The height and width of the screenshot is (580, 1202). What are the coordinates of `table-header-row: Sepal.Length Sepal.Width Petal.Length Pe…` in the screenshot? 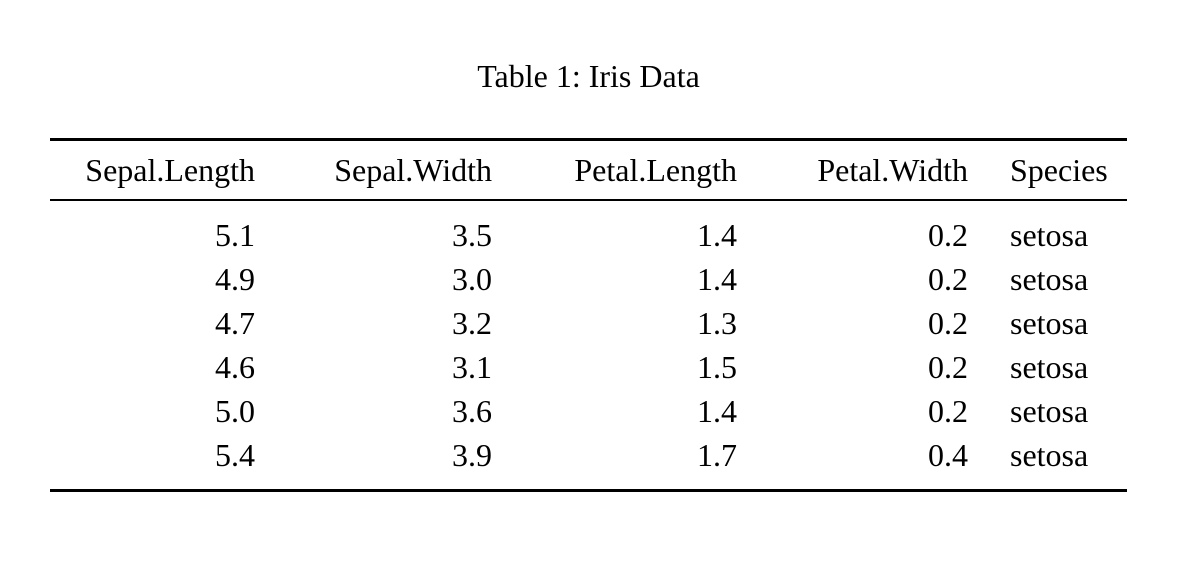 It's located at (588, 170).